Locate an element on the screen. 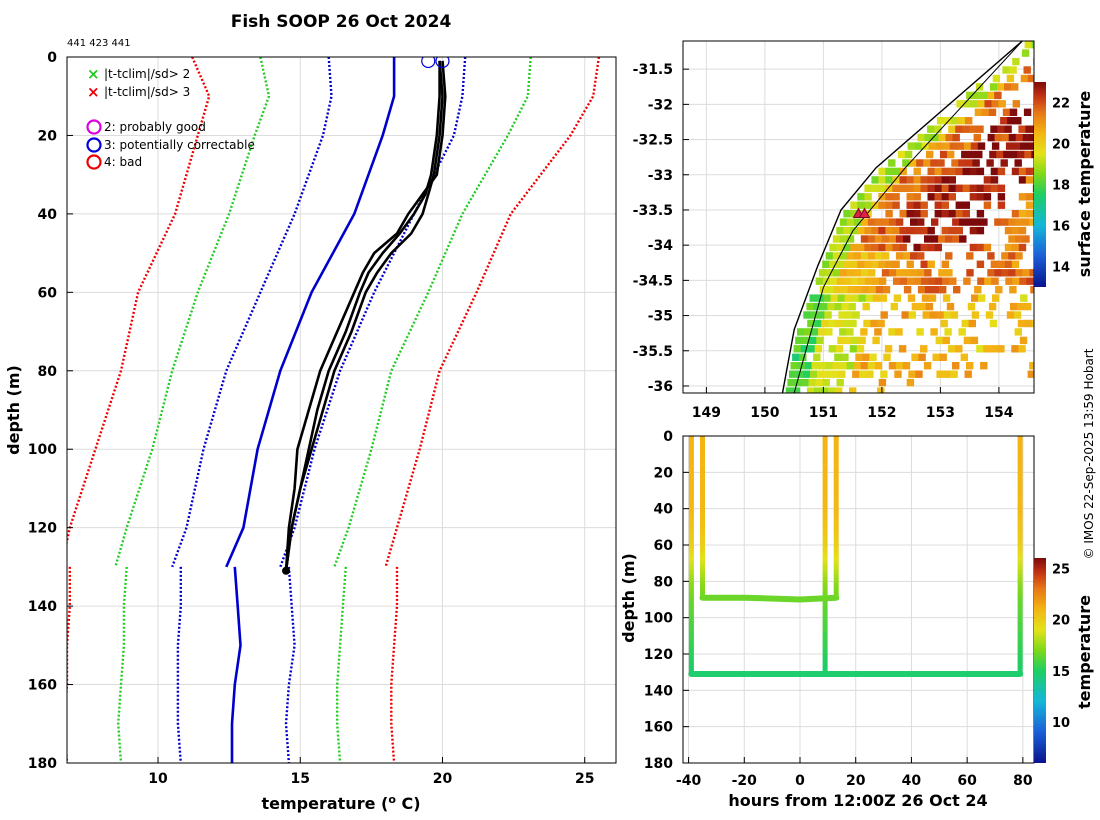  y-tick-label: 180 is located at coordinates (42, 764).